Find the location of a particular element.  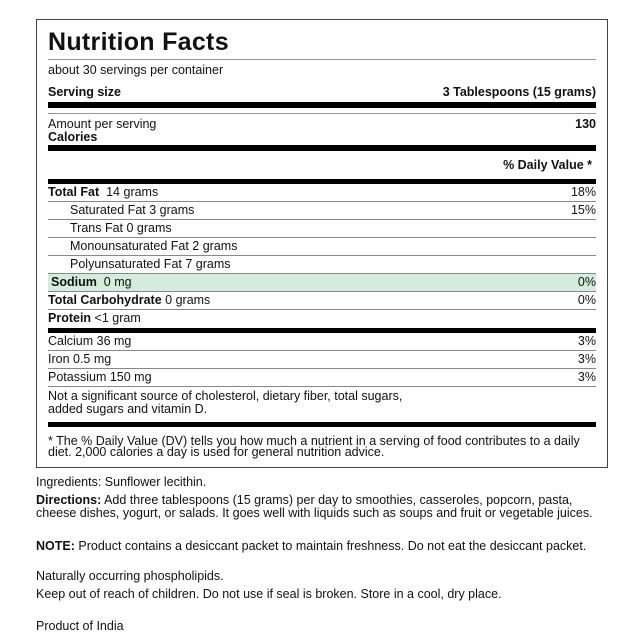

label-title: Nutrition Facts is located at coordinates (322, 42).